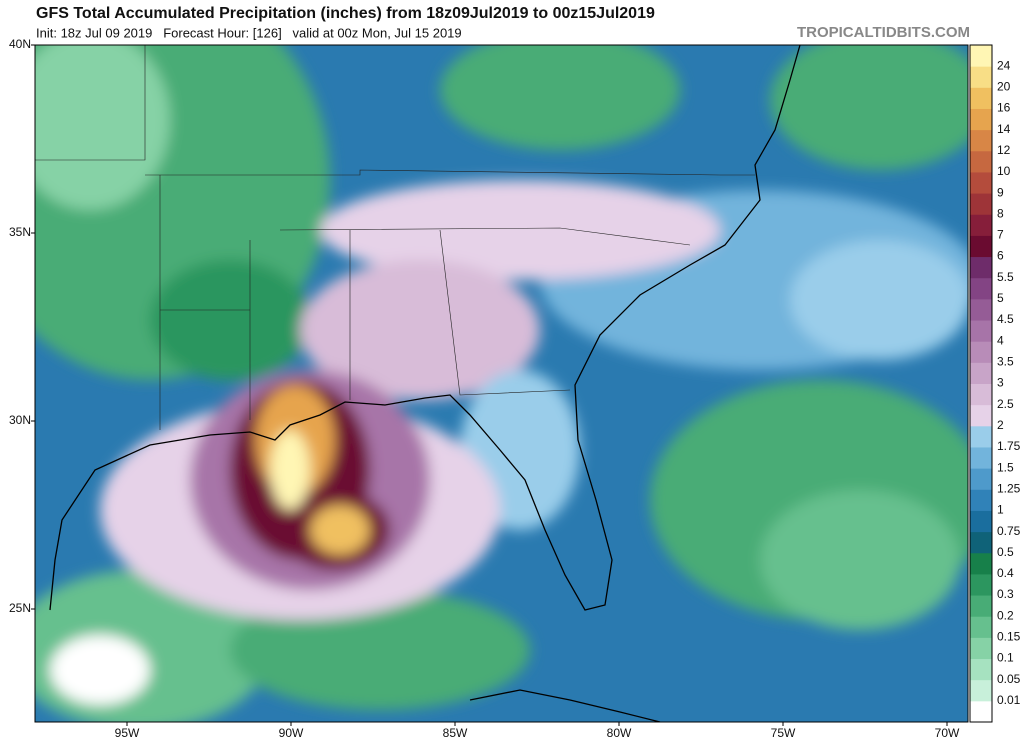 The height and width of the screenshot is (742, 1024). I want to click on colorbar-label: 7, so click(1000, 235).